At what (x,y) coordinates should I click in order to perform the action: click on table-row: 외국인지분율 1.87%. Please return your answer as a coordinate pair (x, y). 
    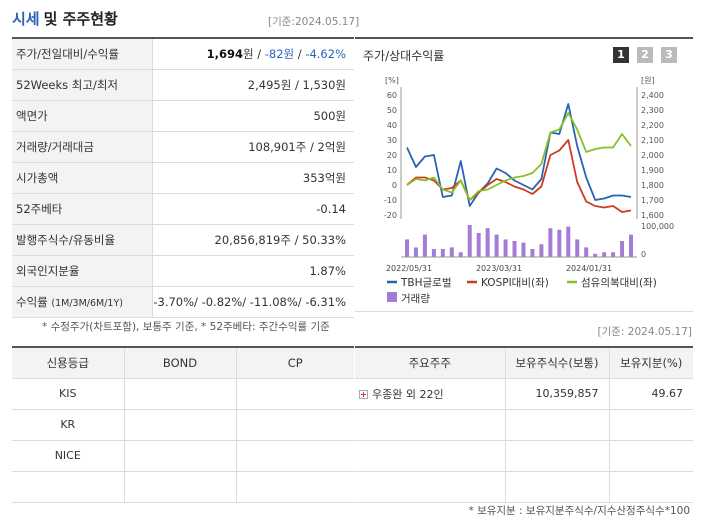
    Looking at the image, I should click on (183, 271).